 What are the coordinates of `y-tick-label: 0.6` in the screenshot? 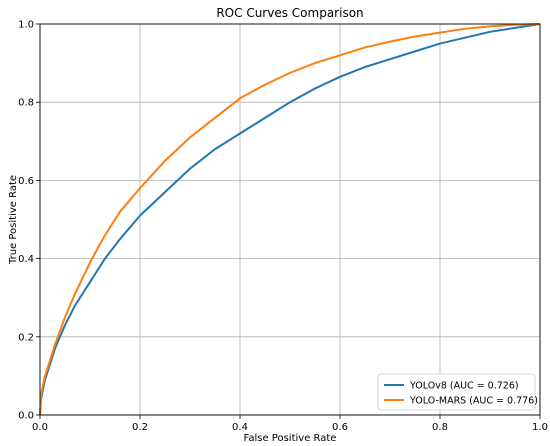 It's located at (26, 181).